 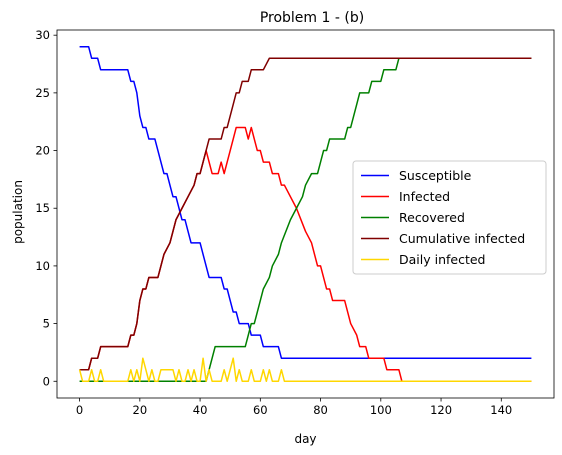 What do you see at coordinates (46, 324) in the screenshot?
I see `y-tick-label: 5` at bounding box center [46, 324].